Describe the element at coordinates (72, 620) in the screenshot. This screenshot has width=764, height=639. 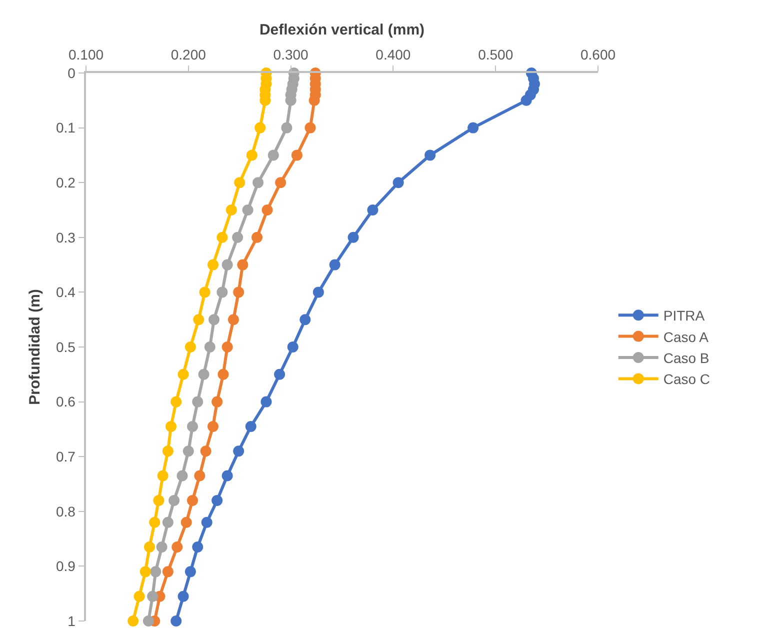
I see `y-tick-label: 1` at that location.